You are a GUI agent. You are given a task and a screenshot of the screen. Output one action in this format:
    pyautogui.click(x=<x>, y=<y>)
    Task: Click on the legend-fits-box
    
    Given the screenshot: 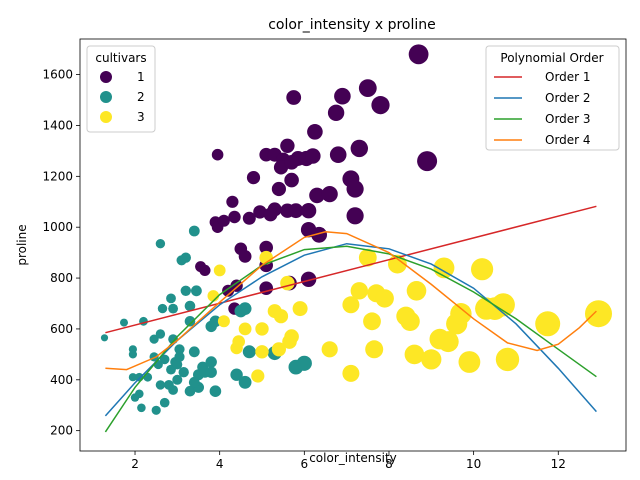 What is the action you would take?
    pyautogui.click(x=552, y=98)
    